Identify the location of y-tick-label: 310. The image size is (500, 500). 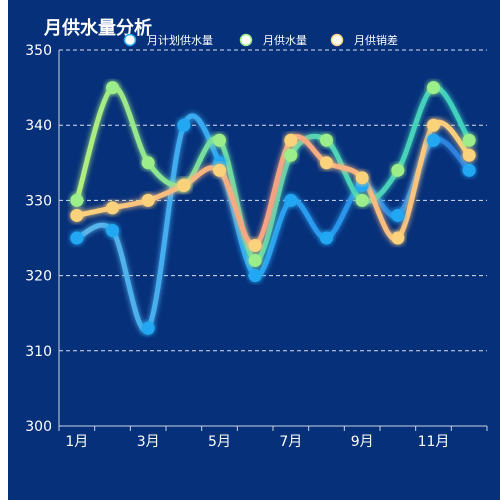
(38, 352).